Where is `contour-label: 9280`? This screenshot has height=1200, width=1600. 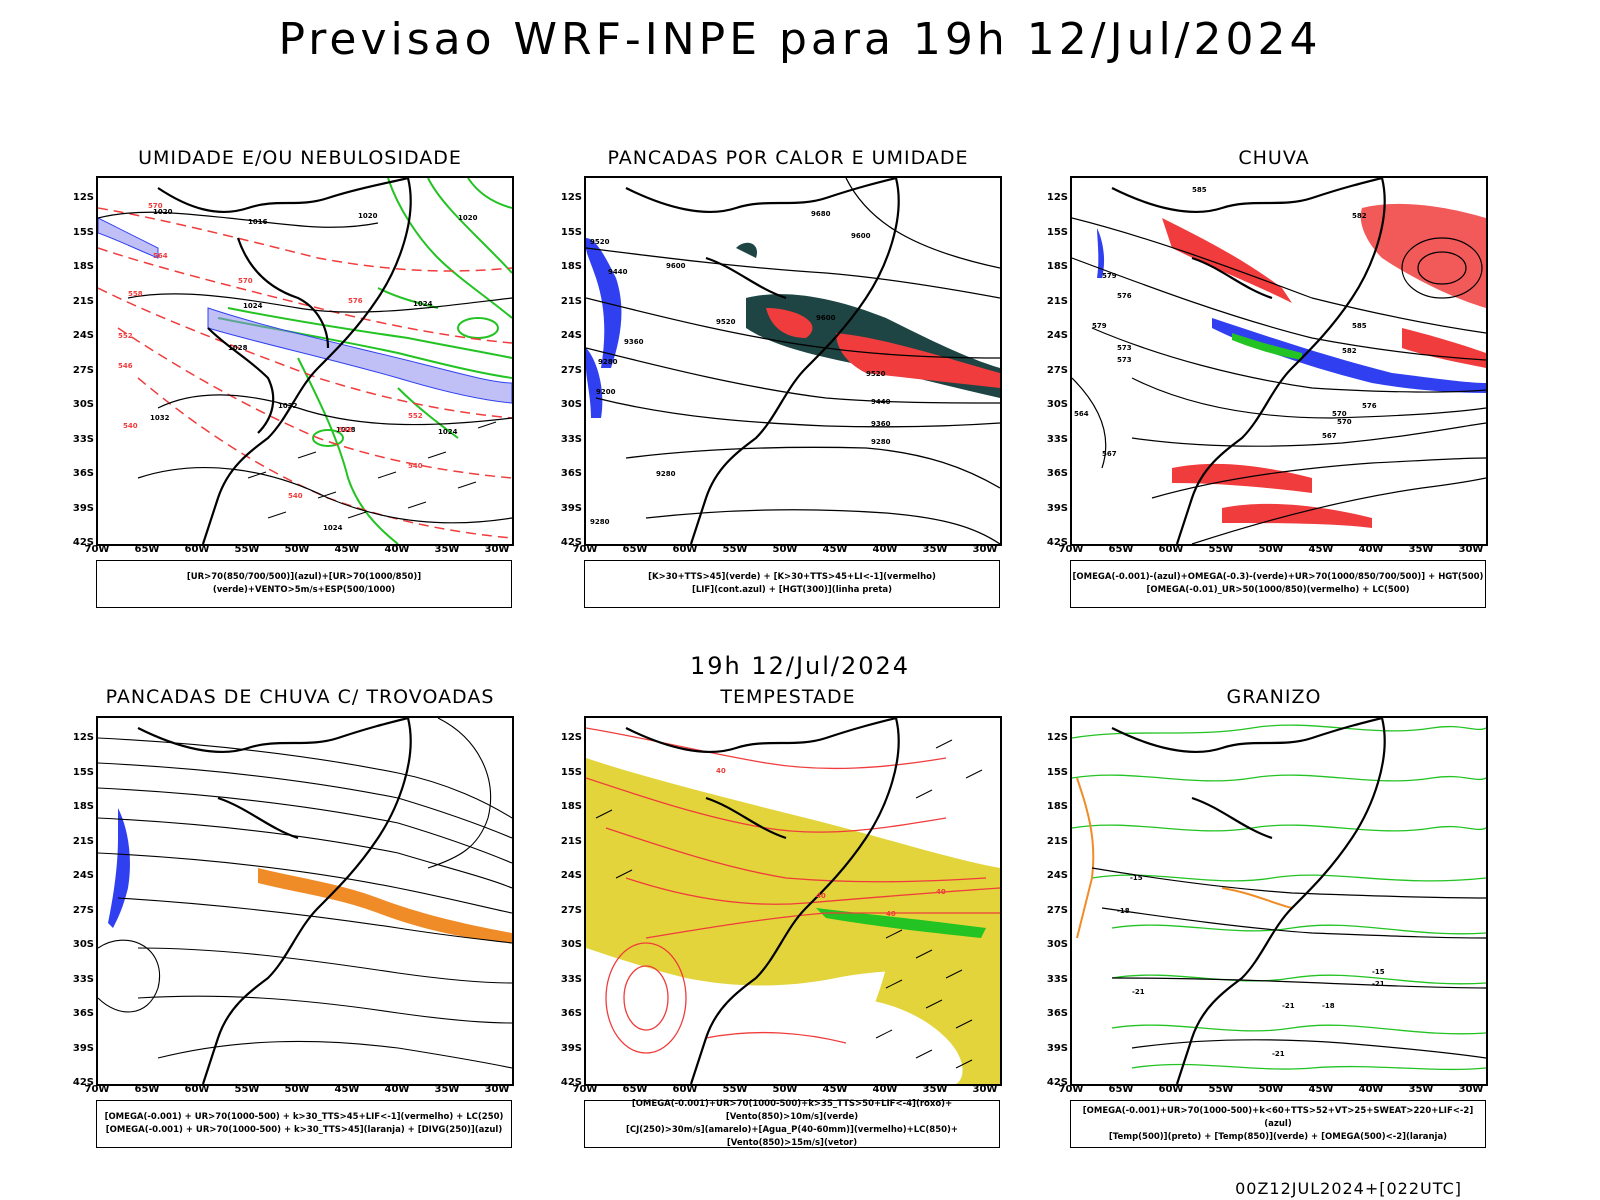
contour-label: 9280 is located at coordinates (666, 474).